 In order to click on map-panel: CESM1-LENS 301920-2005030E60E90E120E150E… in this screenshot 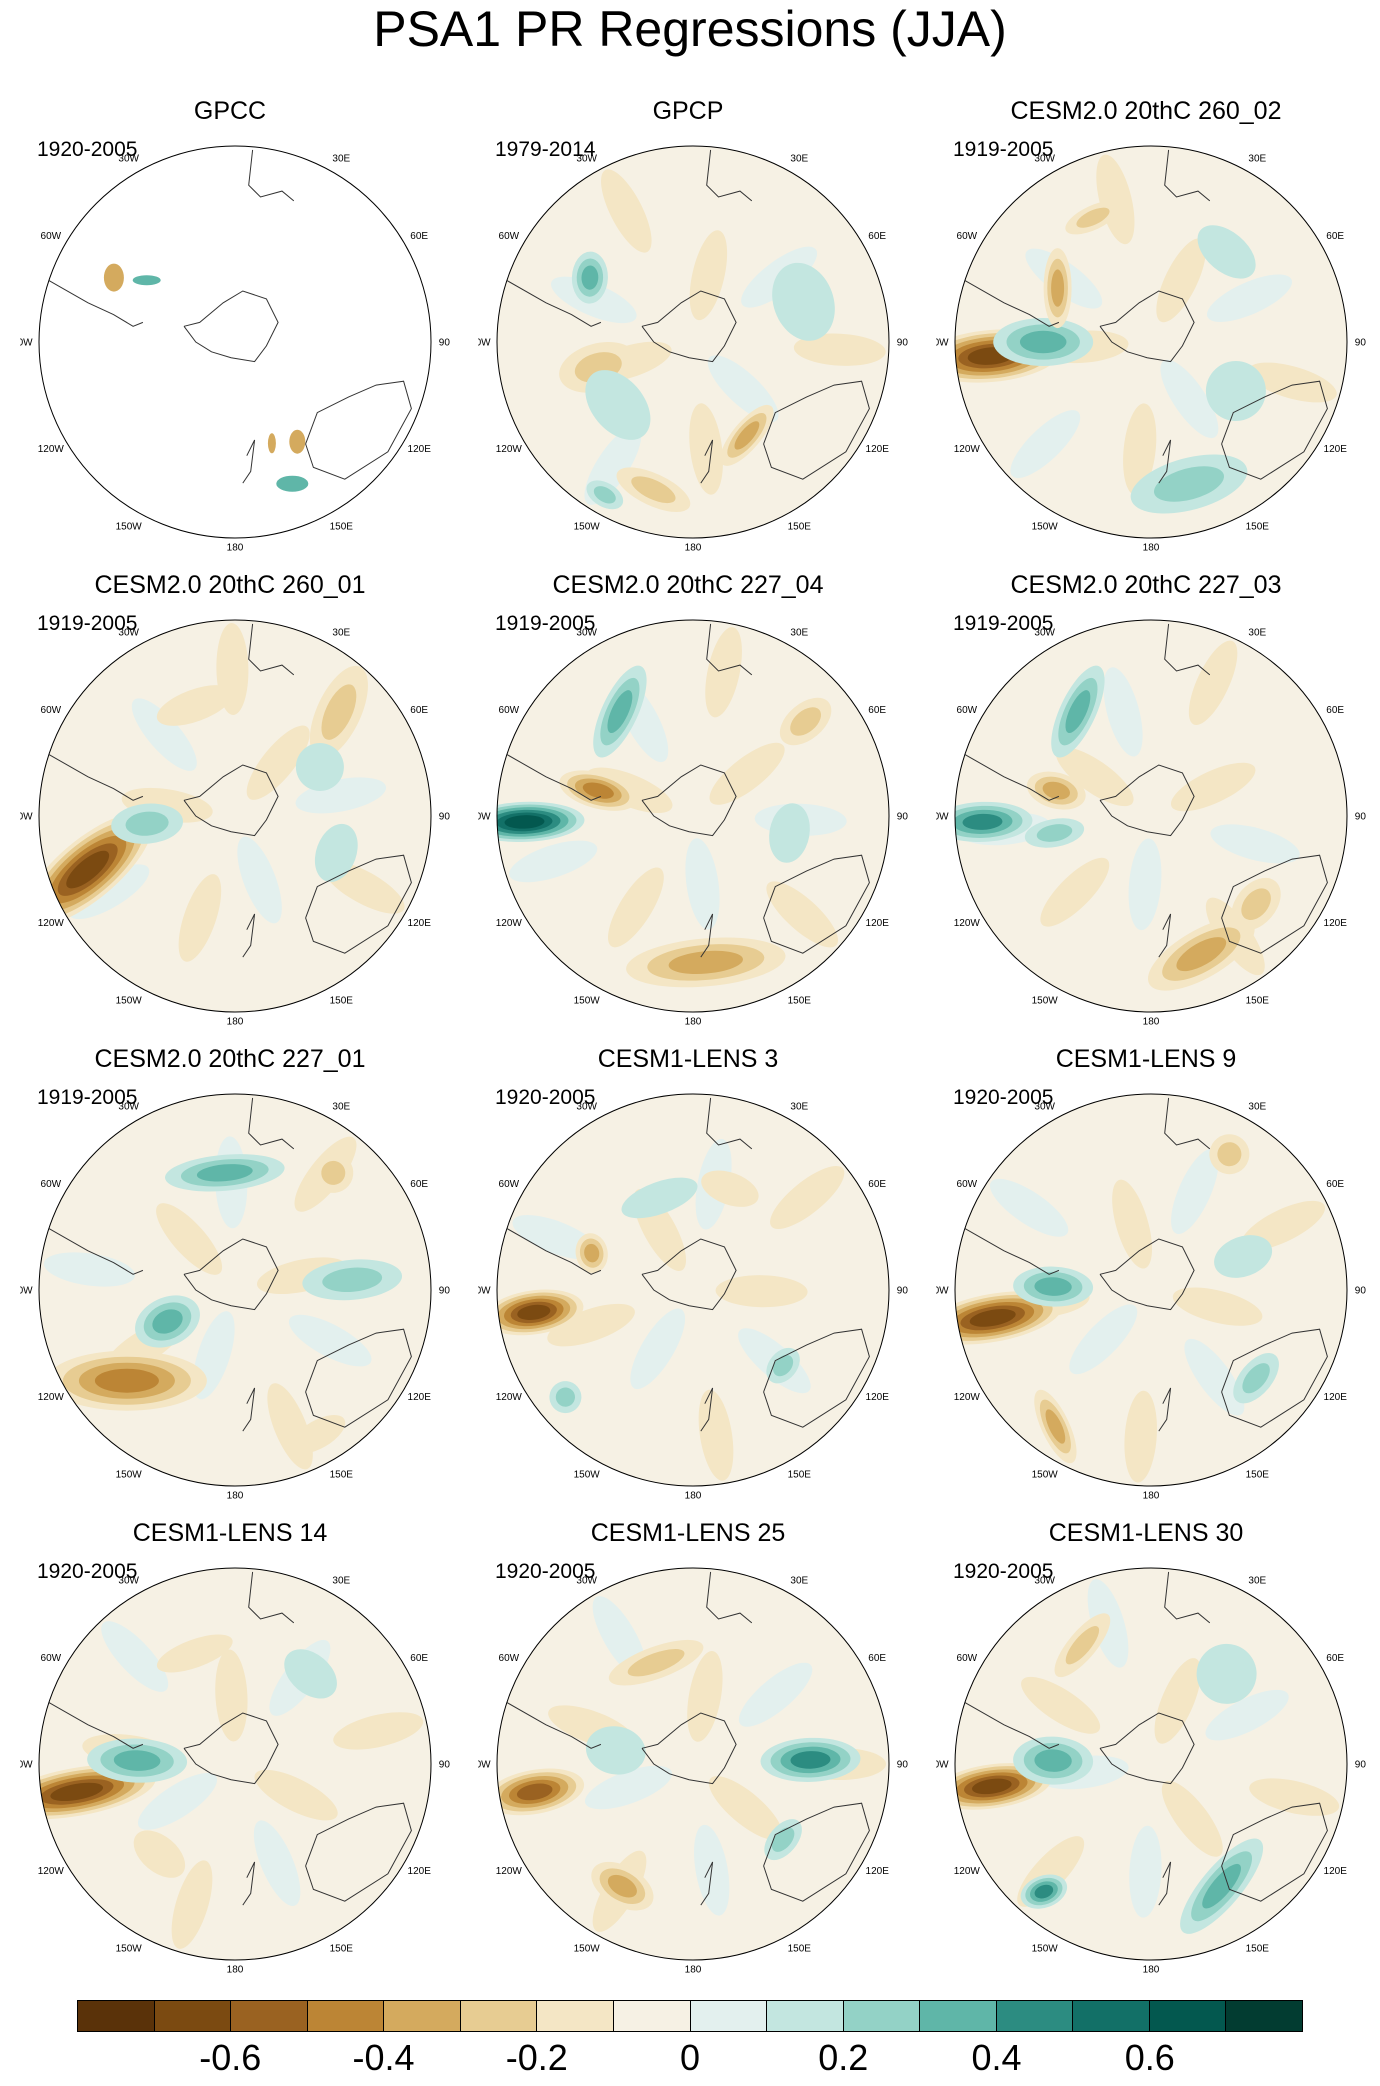, I will do `click(1146, 1698)`.